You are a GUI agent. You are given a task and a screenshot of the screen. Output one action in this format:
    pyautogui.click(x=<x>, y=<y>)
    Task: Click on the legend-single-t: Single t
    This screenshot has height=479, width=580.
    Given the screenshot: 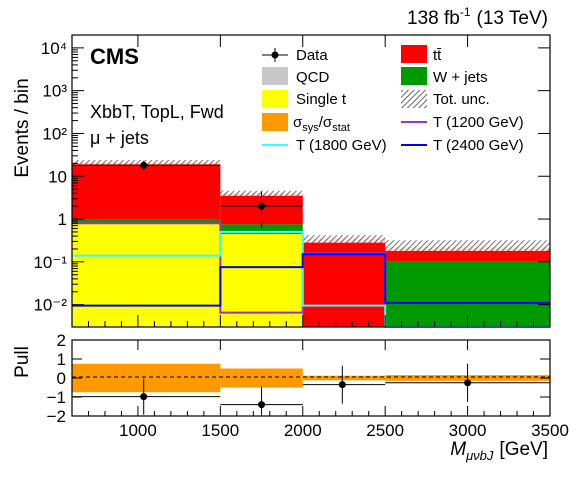 What is the action you would take?
    pyautogui.click(x=304, y=99)
    